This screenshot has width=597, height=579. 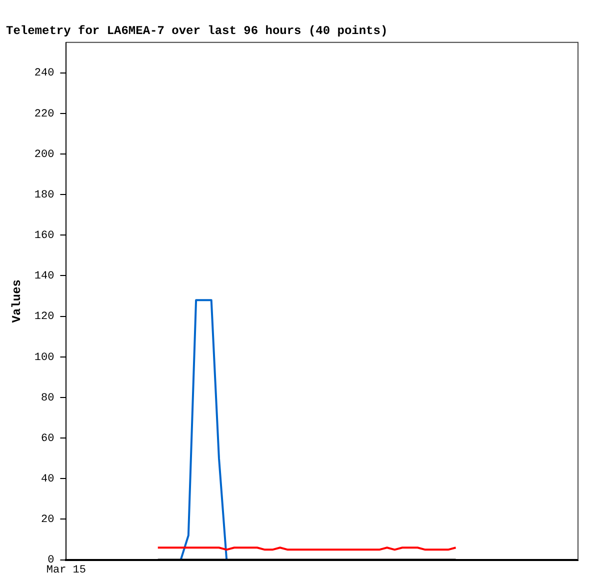 I want to click on y-tick-label: 80, so click(x=47, y=398).